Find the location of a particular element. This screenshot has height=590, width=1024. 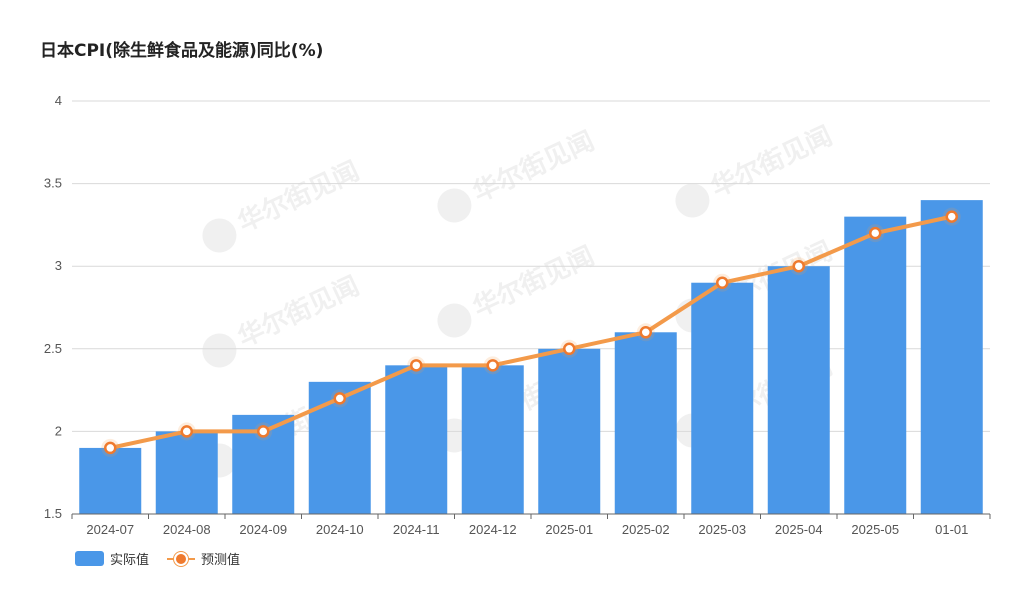

x-tick-label: 2025-02 is located at coordinates (646, 529).